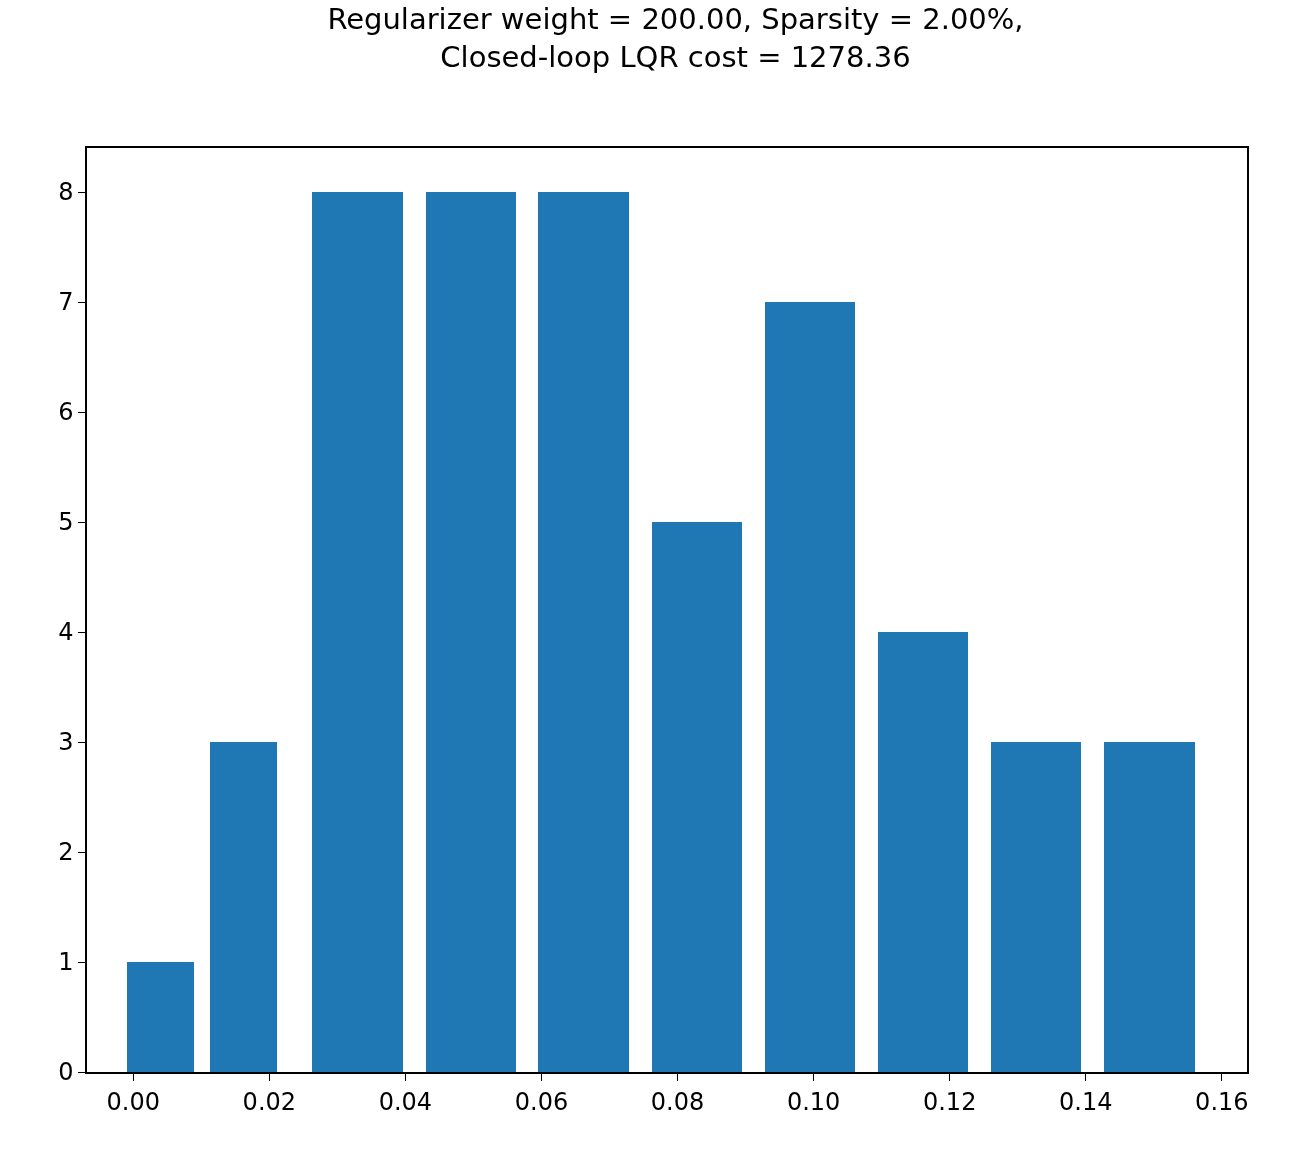  Describe the element at coordinates (66, 1072) in the screenshot. I see `y-tick-label: 0` at that location.